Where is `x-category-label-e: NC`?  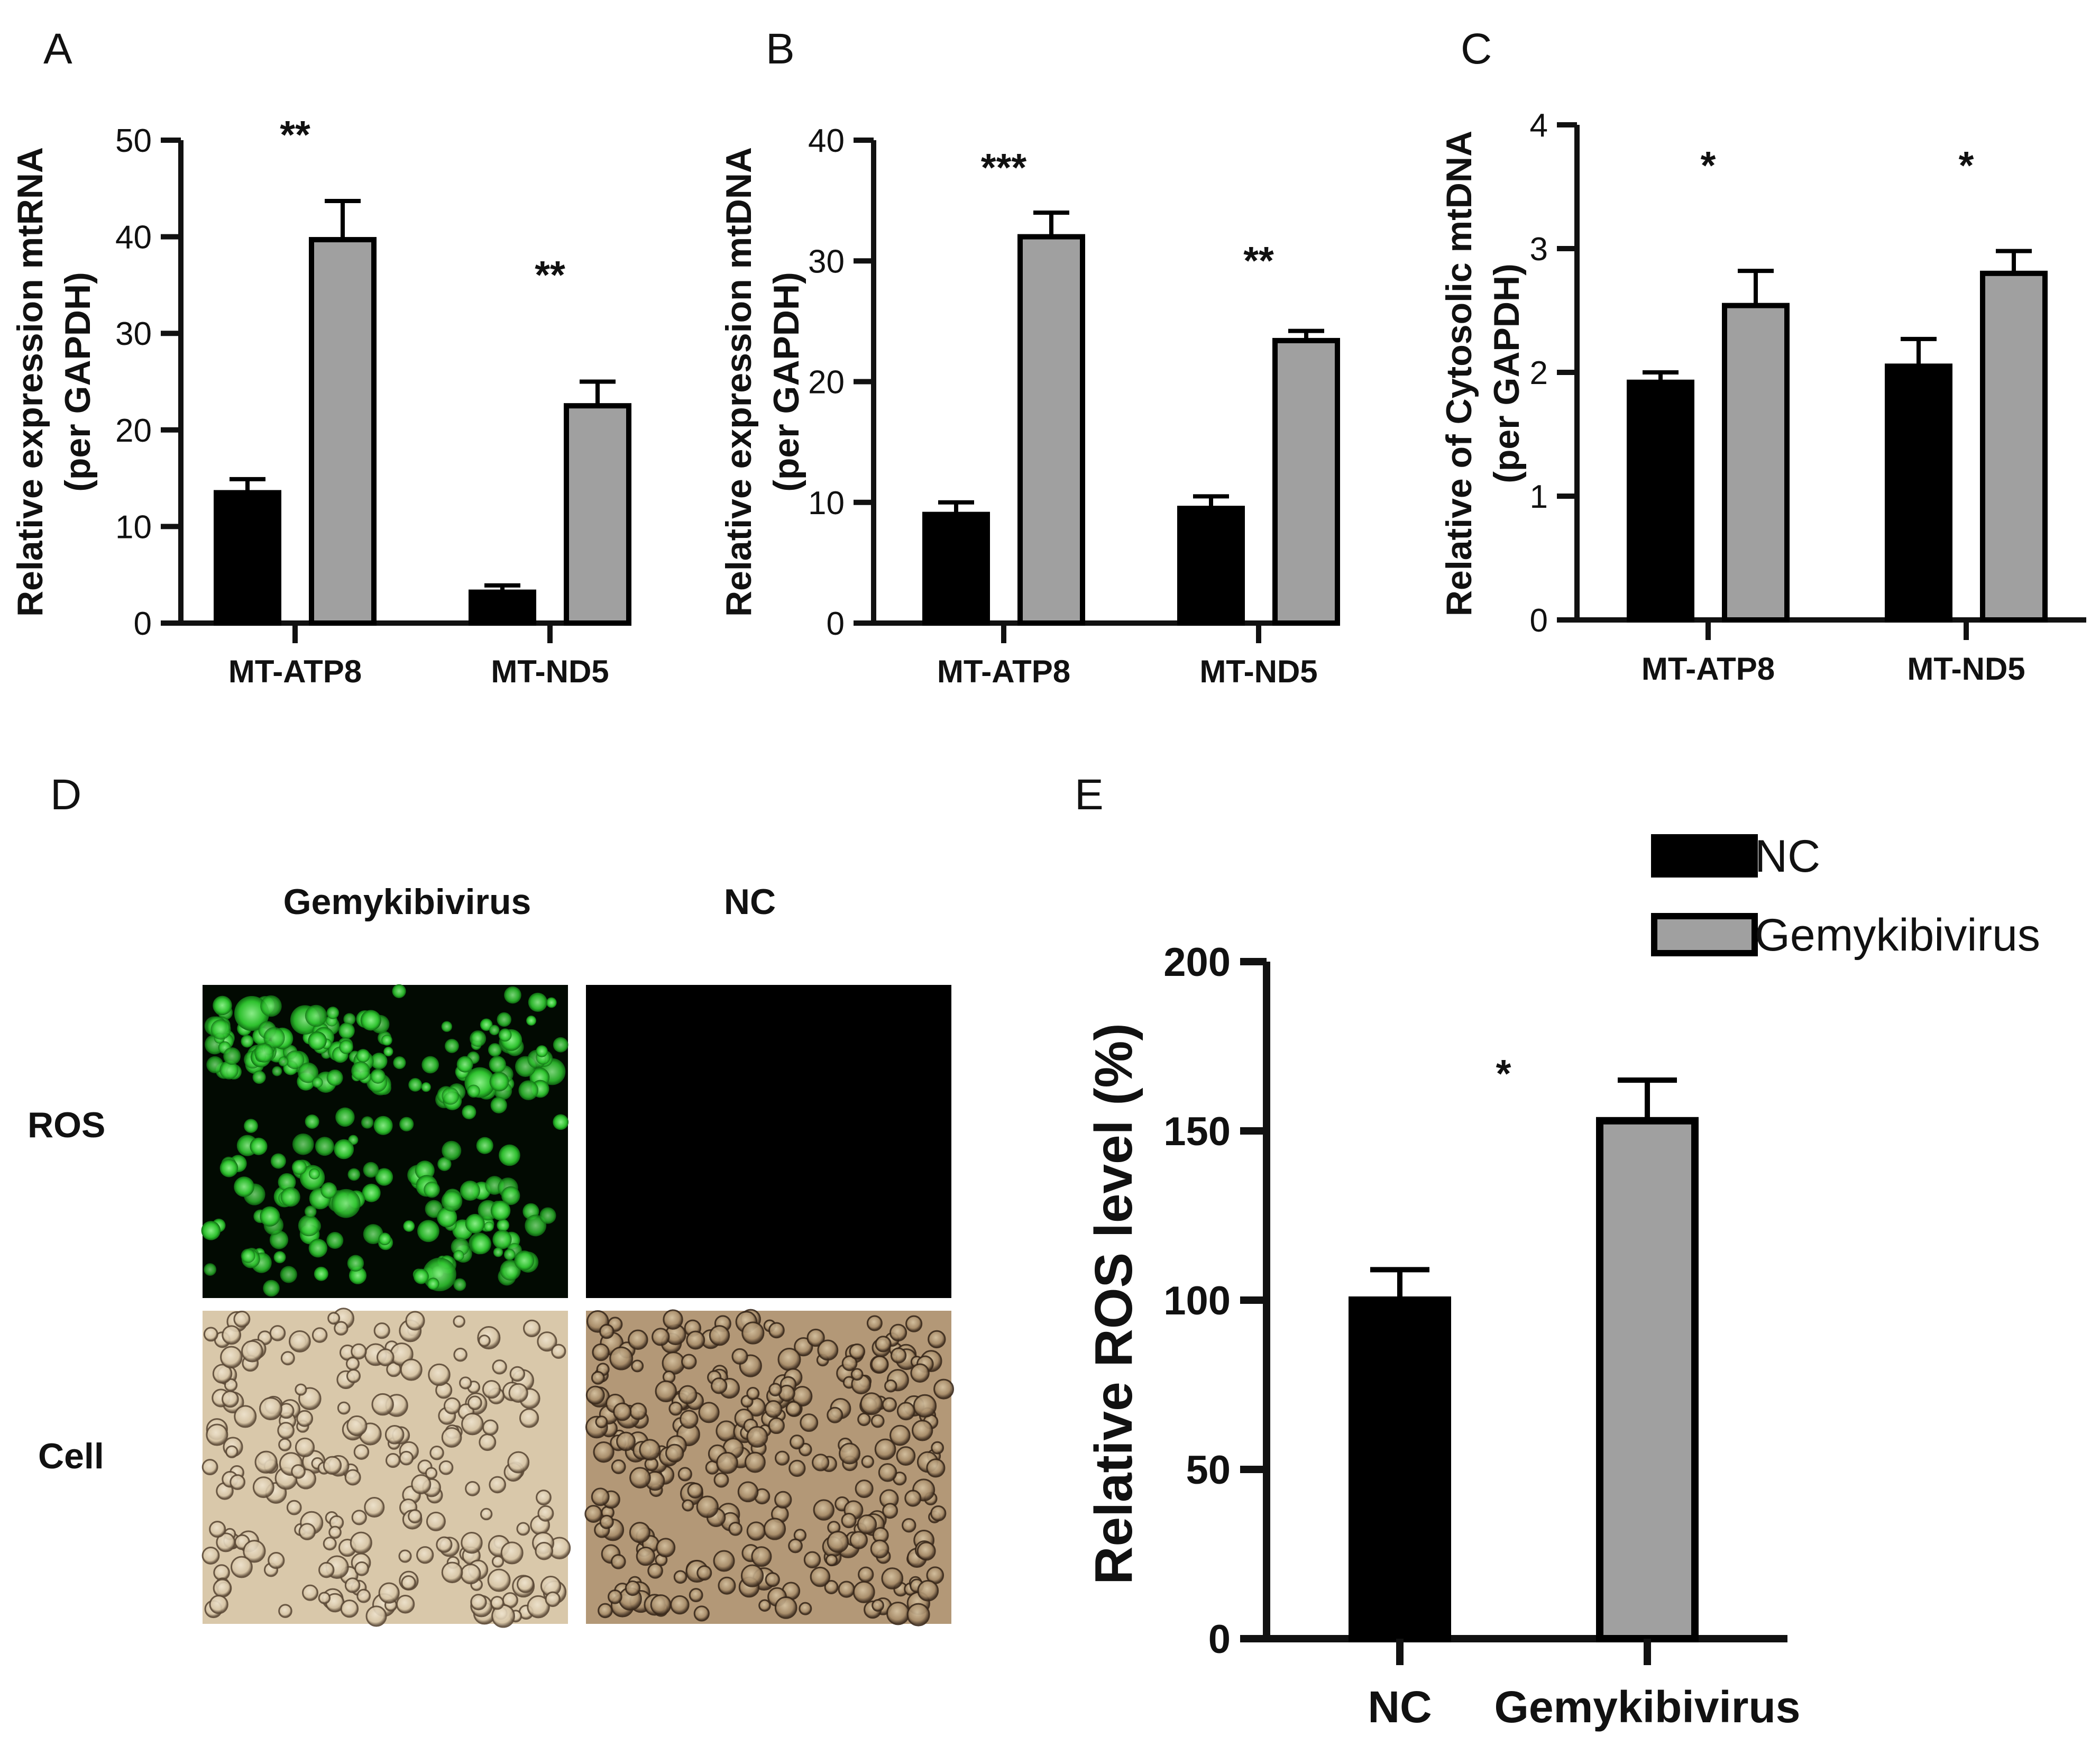 x-category-label-e: NC is located at coordinates (1400, 1707).